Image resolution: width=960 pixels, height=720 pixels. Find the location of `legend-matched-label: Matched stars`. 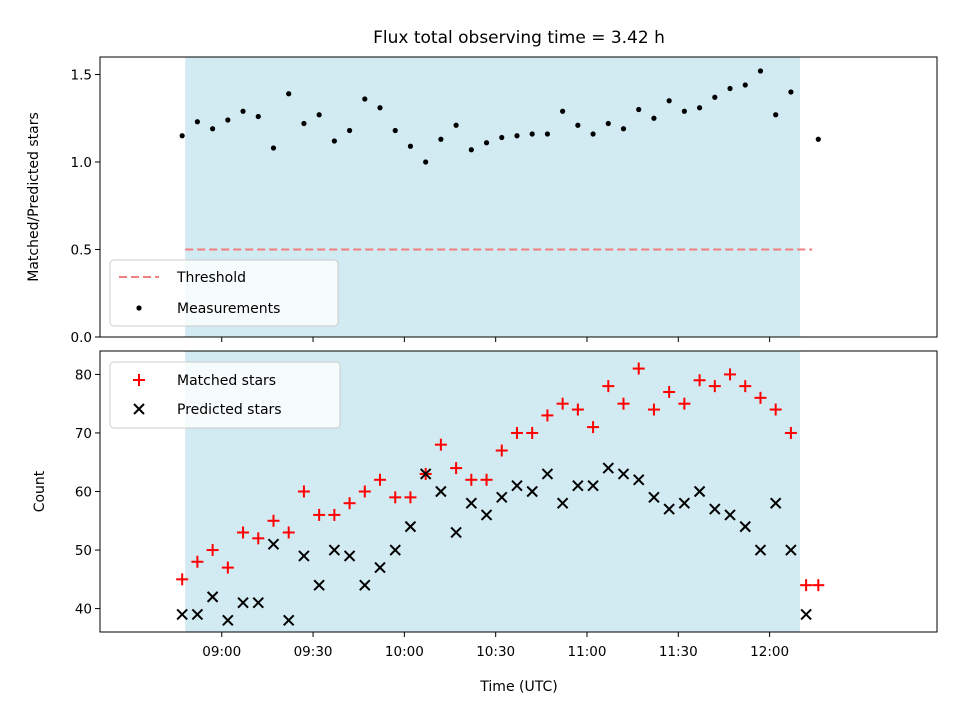

legend-matched-label: Matched stars is located at coordinates (226, 381).